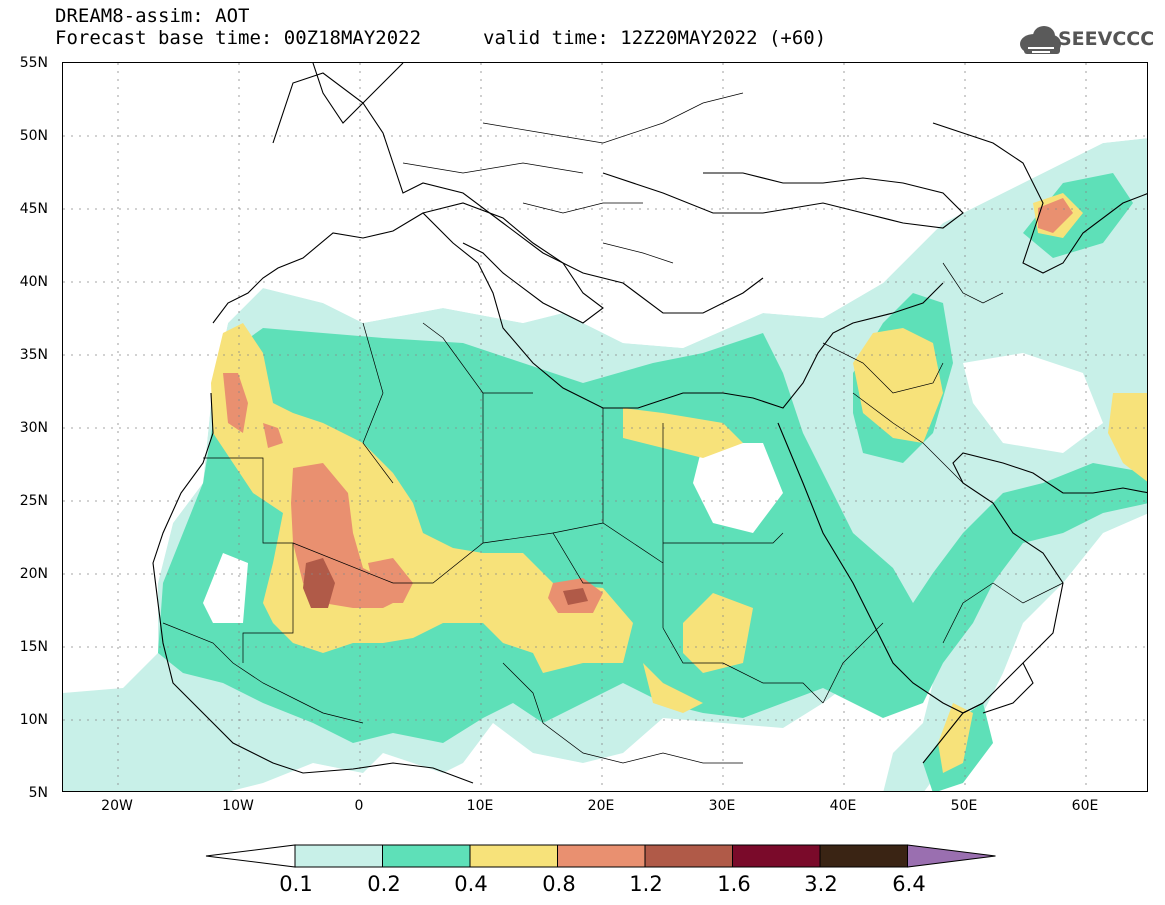 The image size is (1165, 905). I want to click on lat-label: 5N, so click(38, 793).